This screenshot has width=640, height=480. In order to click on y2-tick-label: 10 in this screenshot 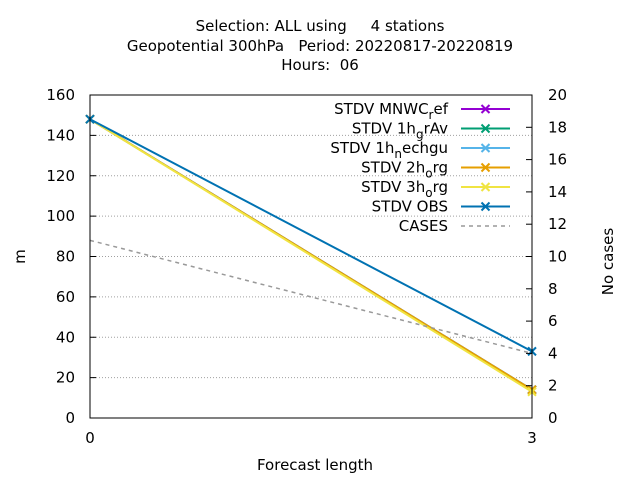, I will do `click(557, 257)`.